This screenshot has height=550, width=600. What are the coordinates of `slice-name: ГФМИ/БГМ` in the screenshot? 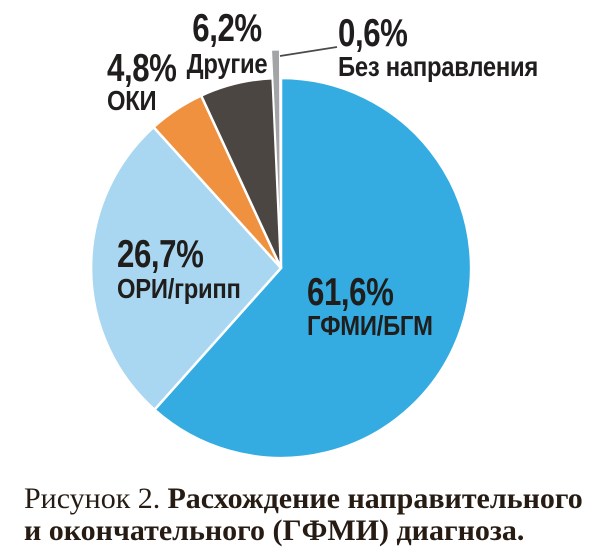 It's located at (370, 325).